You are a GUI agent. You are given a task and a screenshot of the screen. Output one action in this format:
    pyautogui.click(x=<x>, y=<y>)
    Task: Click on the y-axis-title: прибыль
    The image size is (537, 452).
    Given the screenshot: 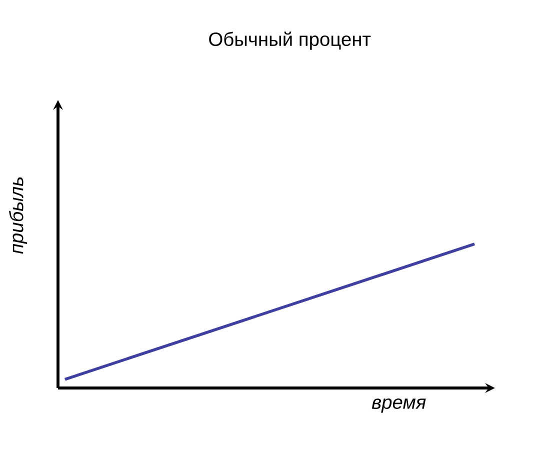 What is the action you would take?
    pyautogui.click(x=18, y=215)
    